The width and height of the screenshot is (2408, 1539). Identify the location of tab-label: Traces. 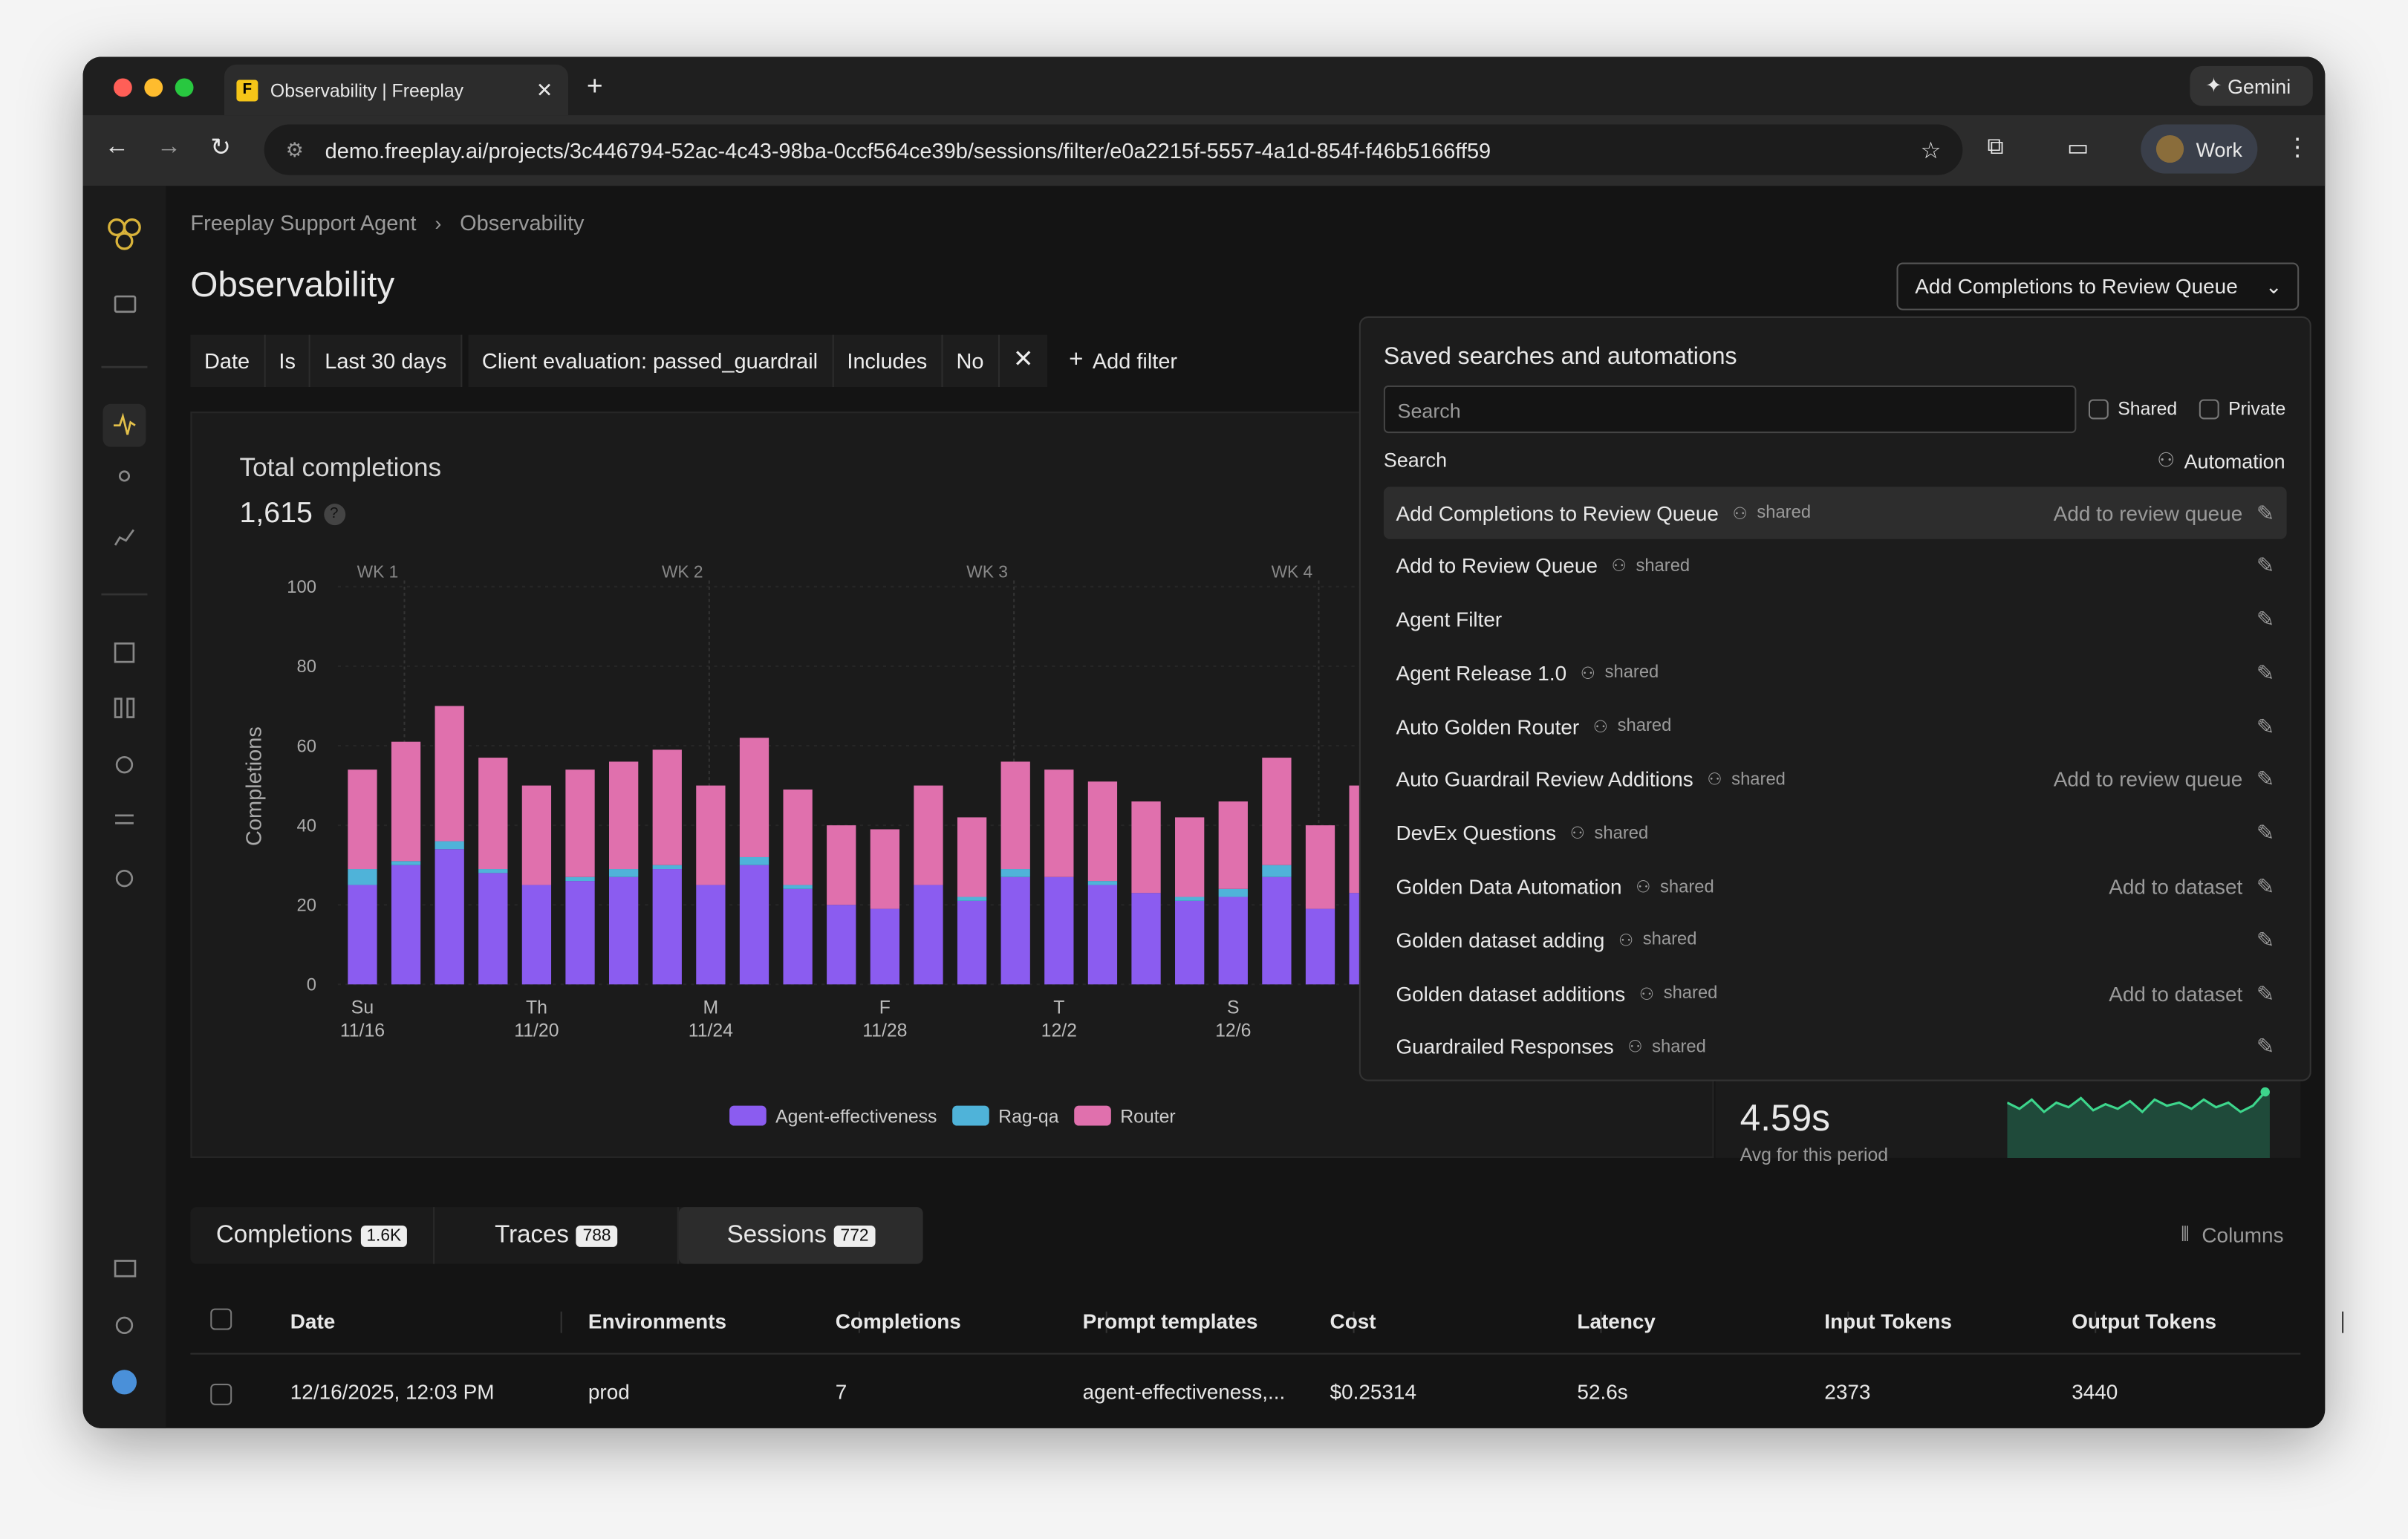
(532, 1234).